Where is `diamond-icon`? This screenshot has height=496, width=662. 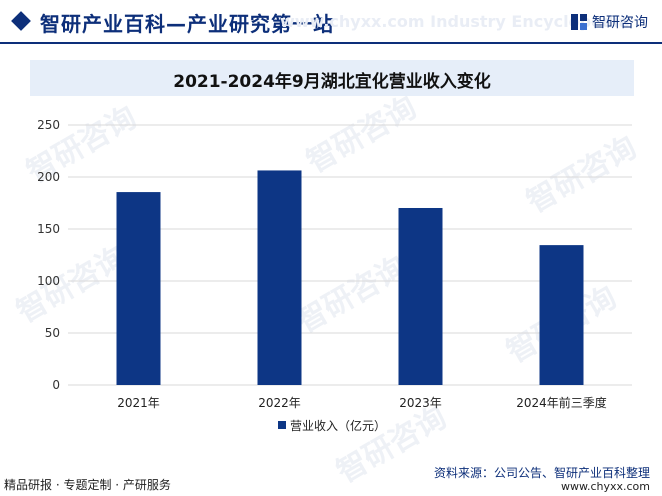
diamond-icon is located at coordinates (21, 21).